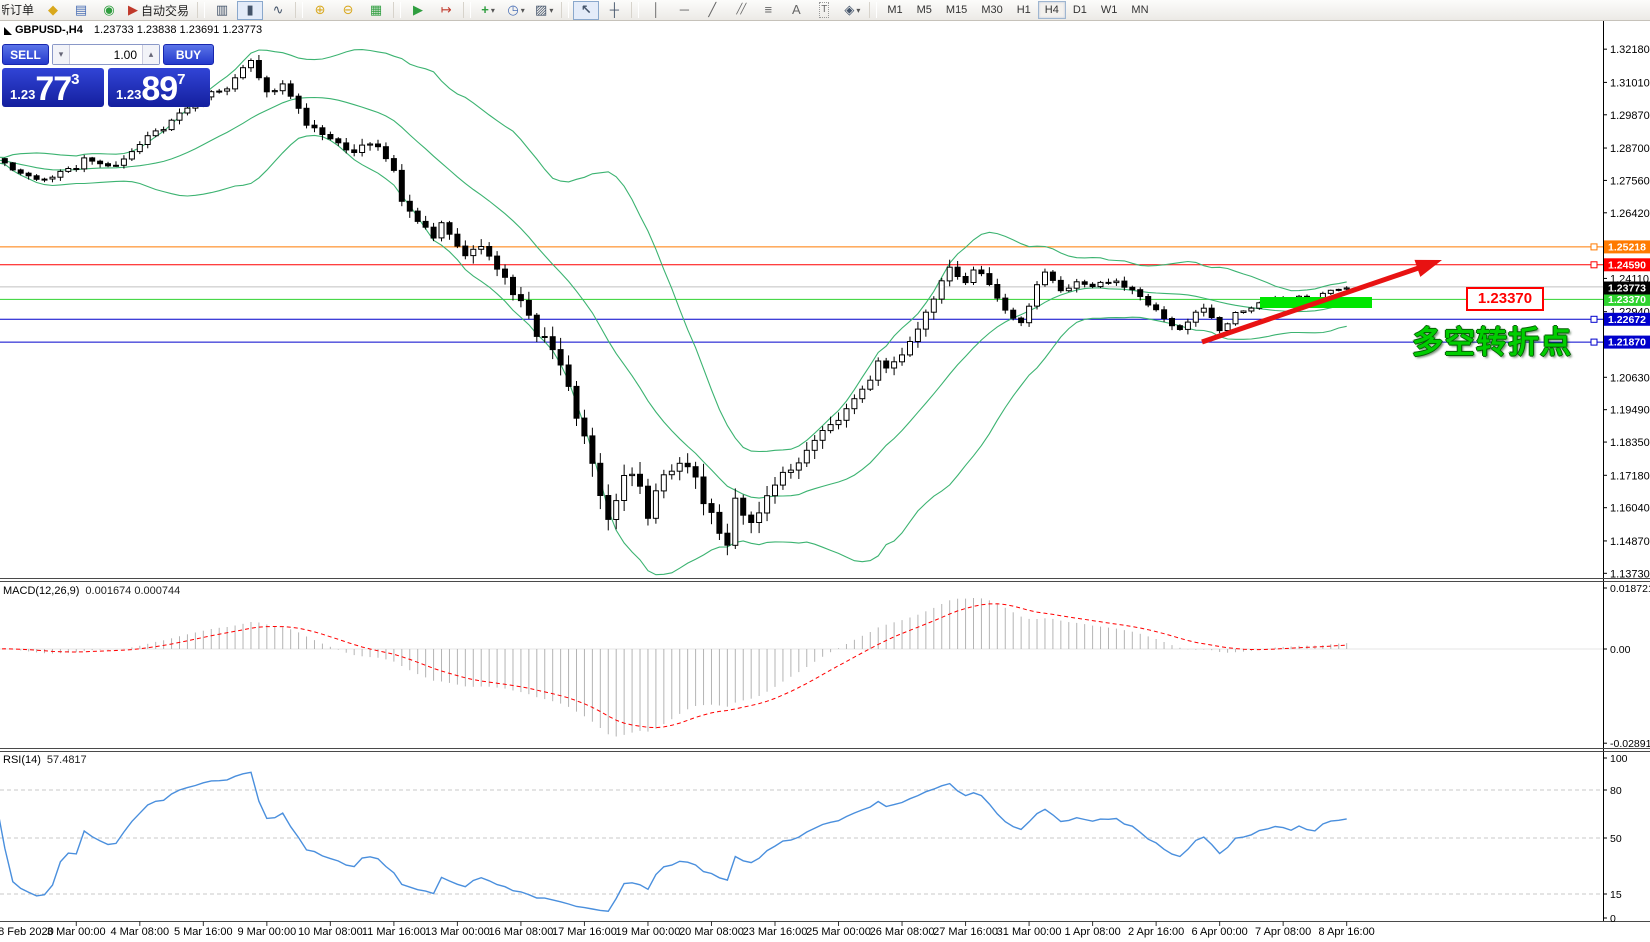 Image resolution: width=1650 pixels, height=942 pixels. What do you see at coordinates (1492, 342) in the screenshot?
I see `turning-point-note: 多空转折点` at bounding box center [1492, 342].